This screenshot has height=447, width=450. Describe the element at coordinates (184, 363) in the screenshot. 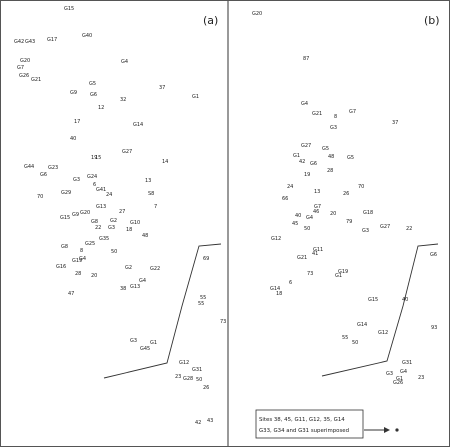

I see `panel-a-point-label: G12` at that location.